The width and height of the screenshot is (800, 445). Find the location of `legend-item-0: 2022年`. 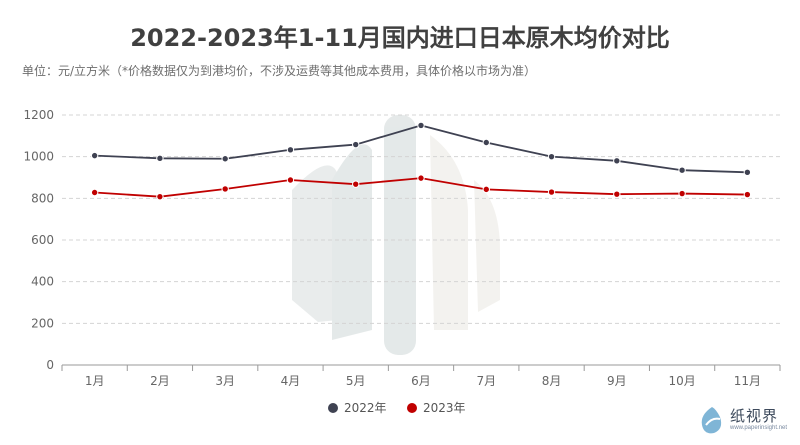

legend-item-0: 2022年 is located at coordinates (357, 408).